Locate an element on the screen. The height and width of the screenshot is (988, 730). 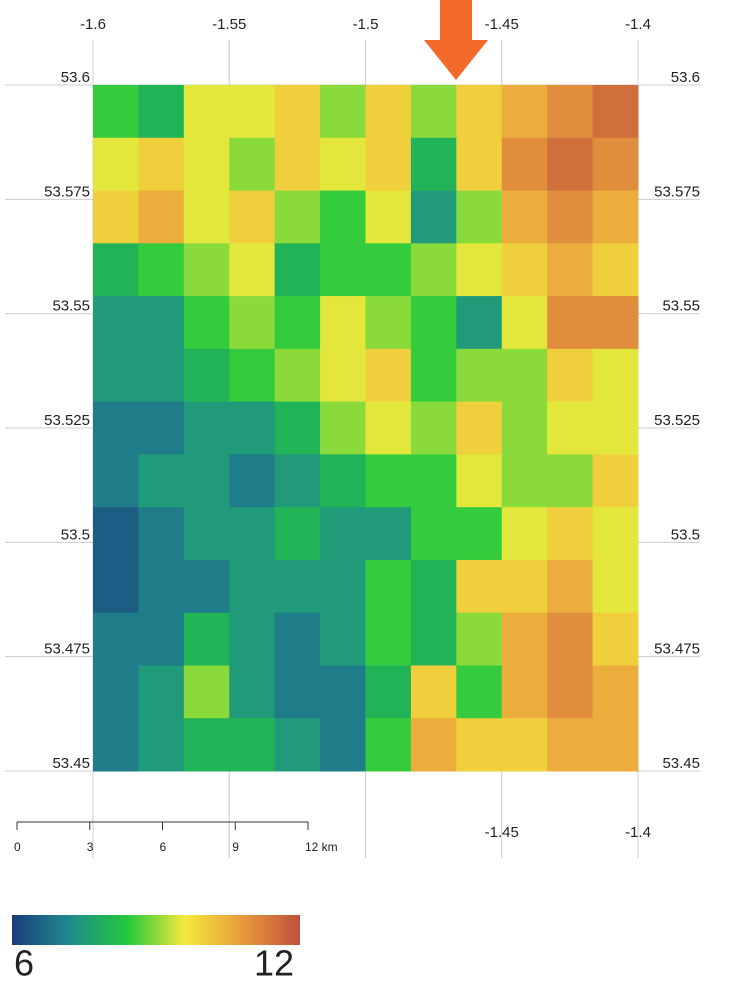
x-tick-label: -1.55 is located at coordinates (229, 24).